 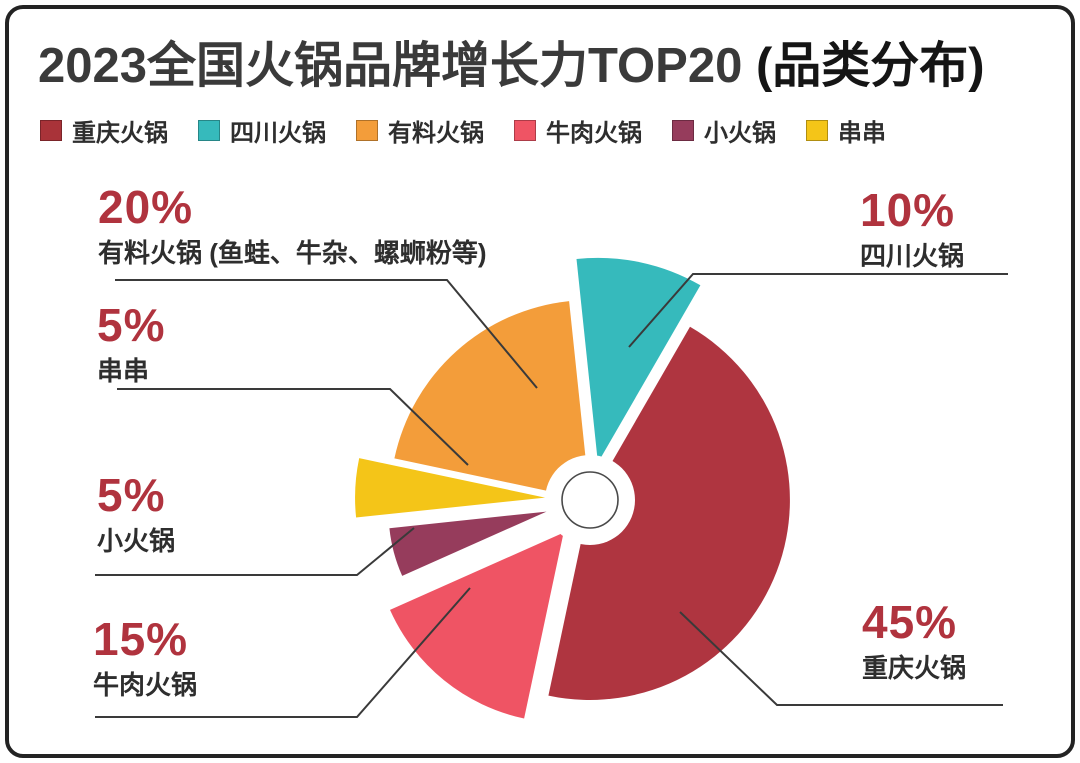 What do you see at coordinates (817, 130) in the screenshot?
I see `legend-swatch-chuanchuan` at bounding box center [817, 130].